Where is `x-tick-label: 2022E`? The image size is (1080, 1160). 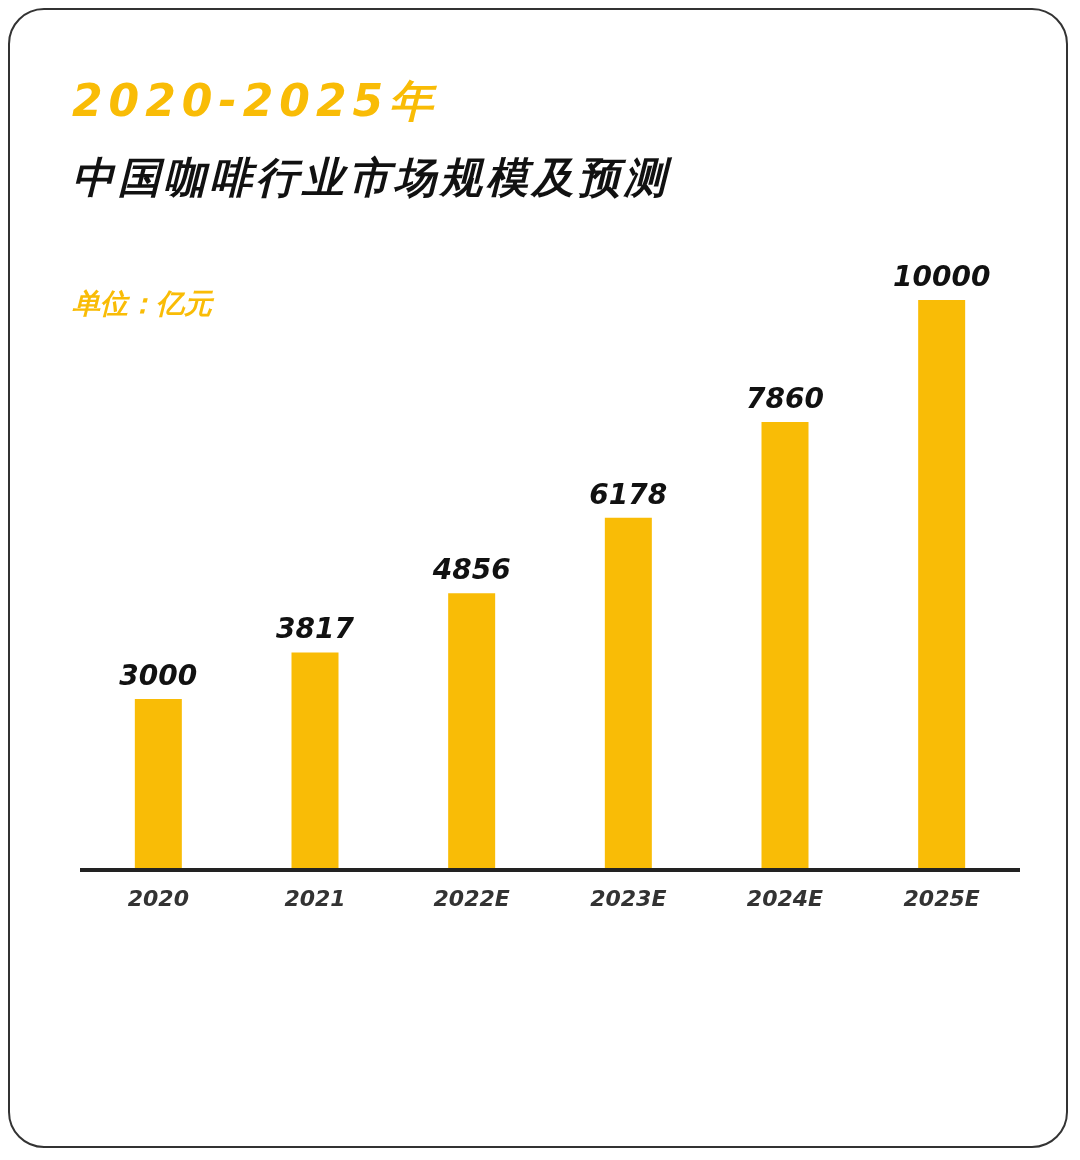 x-tick-label: 2022E is located at coordinates (471, 898).